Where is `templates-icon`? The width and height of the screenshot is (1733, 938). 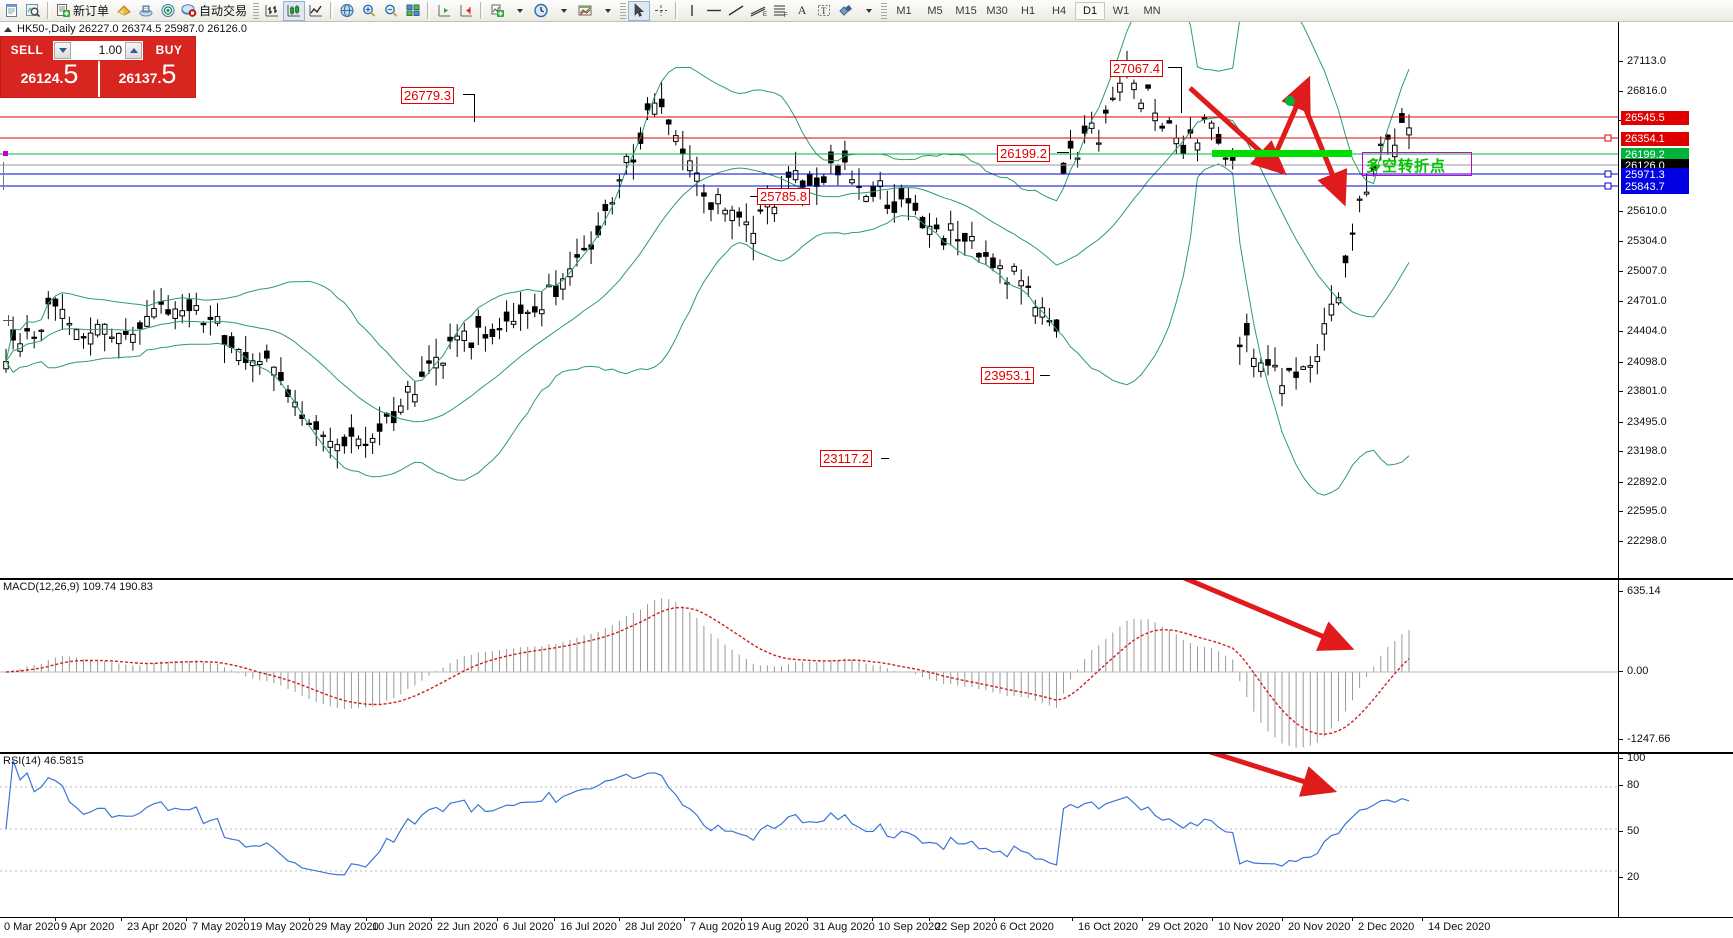 templates-icon is located at coordinates (585, 11).